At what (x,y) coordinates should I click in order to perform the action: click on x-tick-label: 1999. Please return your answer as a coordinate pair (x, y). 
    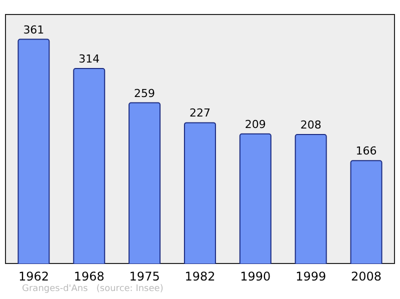
    Looking at the image, I should click on (311, 277).